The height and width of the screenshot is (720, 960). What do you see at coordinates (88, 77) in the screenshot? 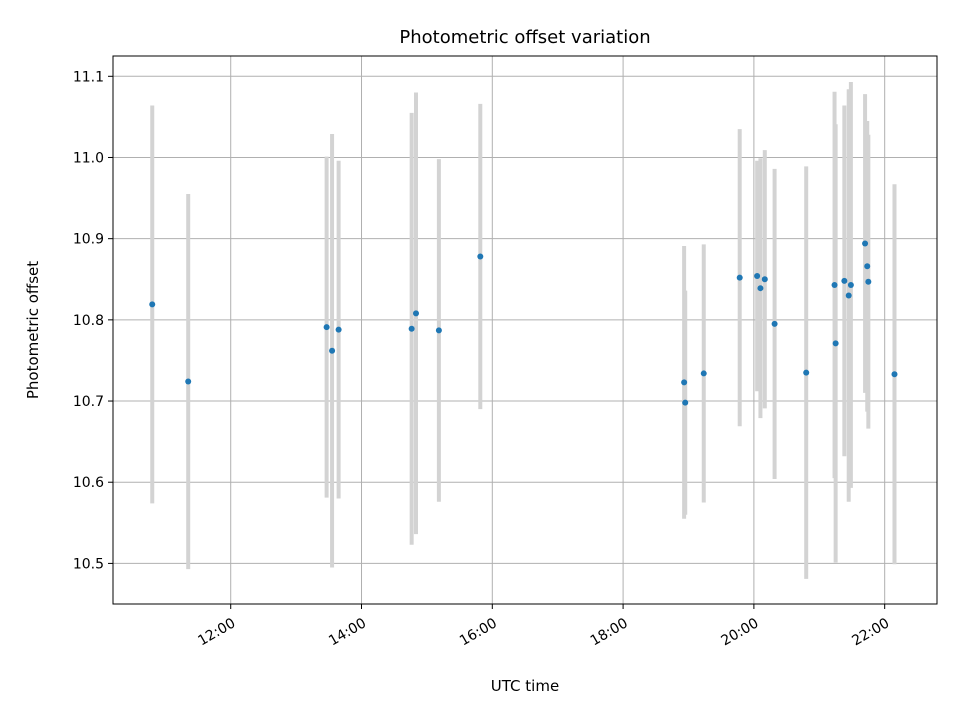
I see `y-tick-label: 11.1` at bounding box center [88, 77].